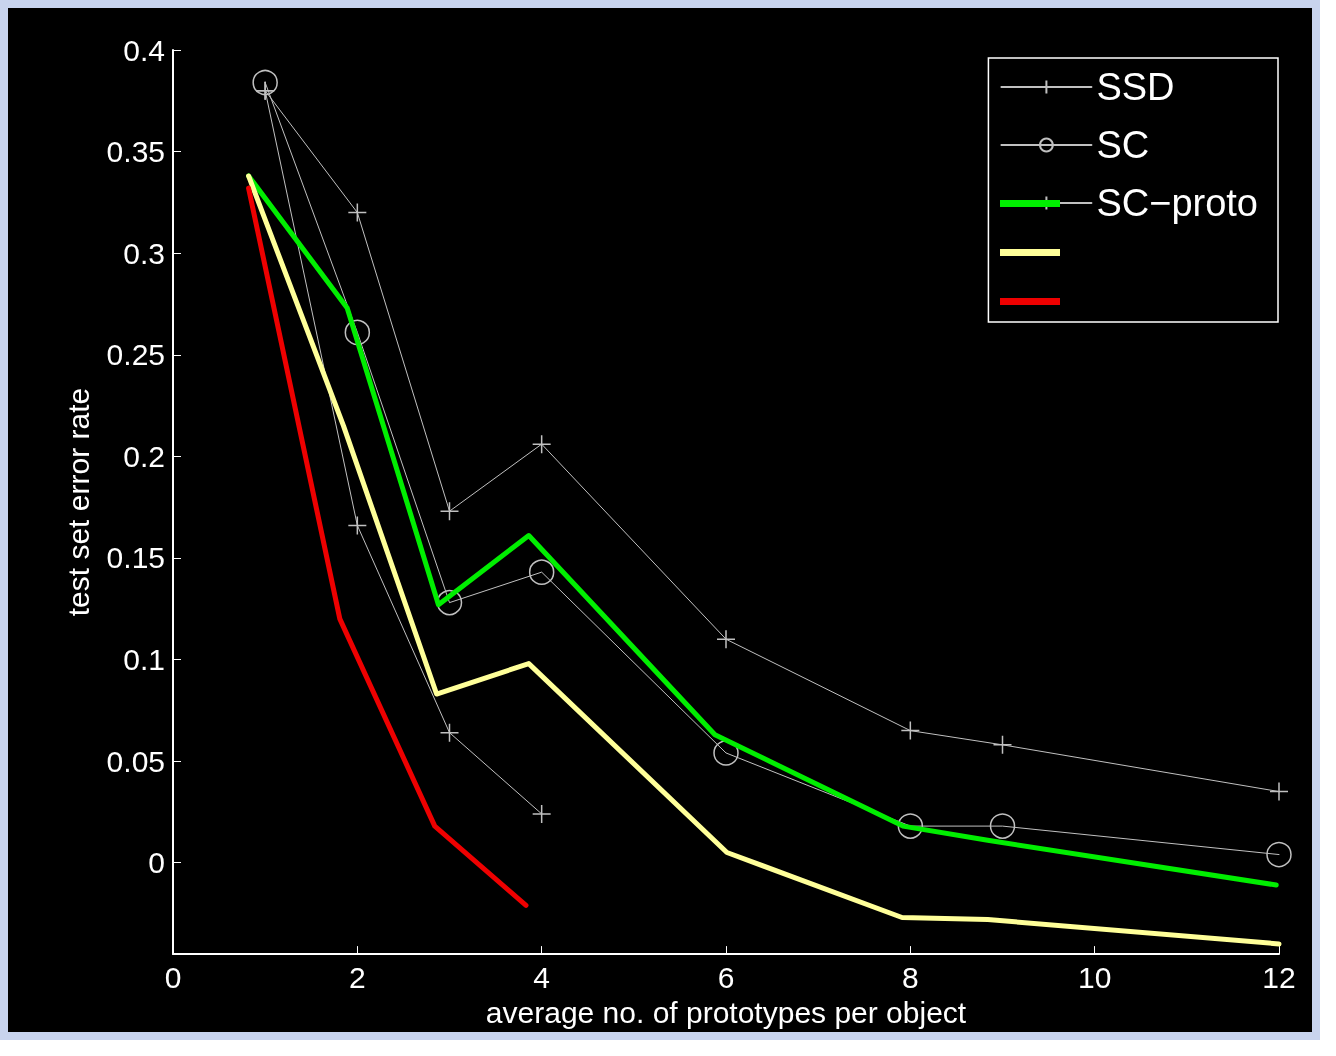  What do you see at coordinates (144, 660) in the screenshot?
I see `y-tick-label: 0.1` at bounding box center [144, 660].